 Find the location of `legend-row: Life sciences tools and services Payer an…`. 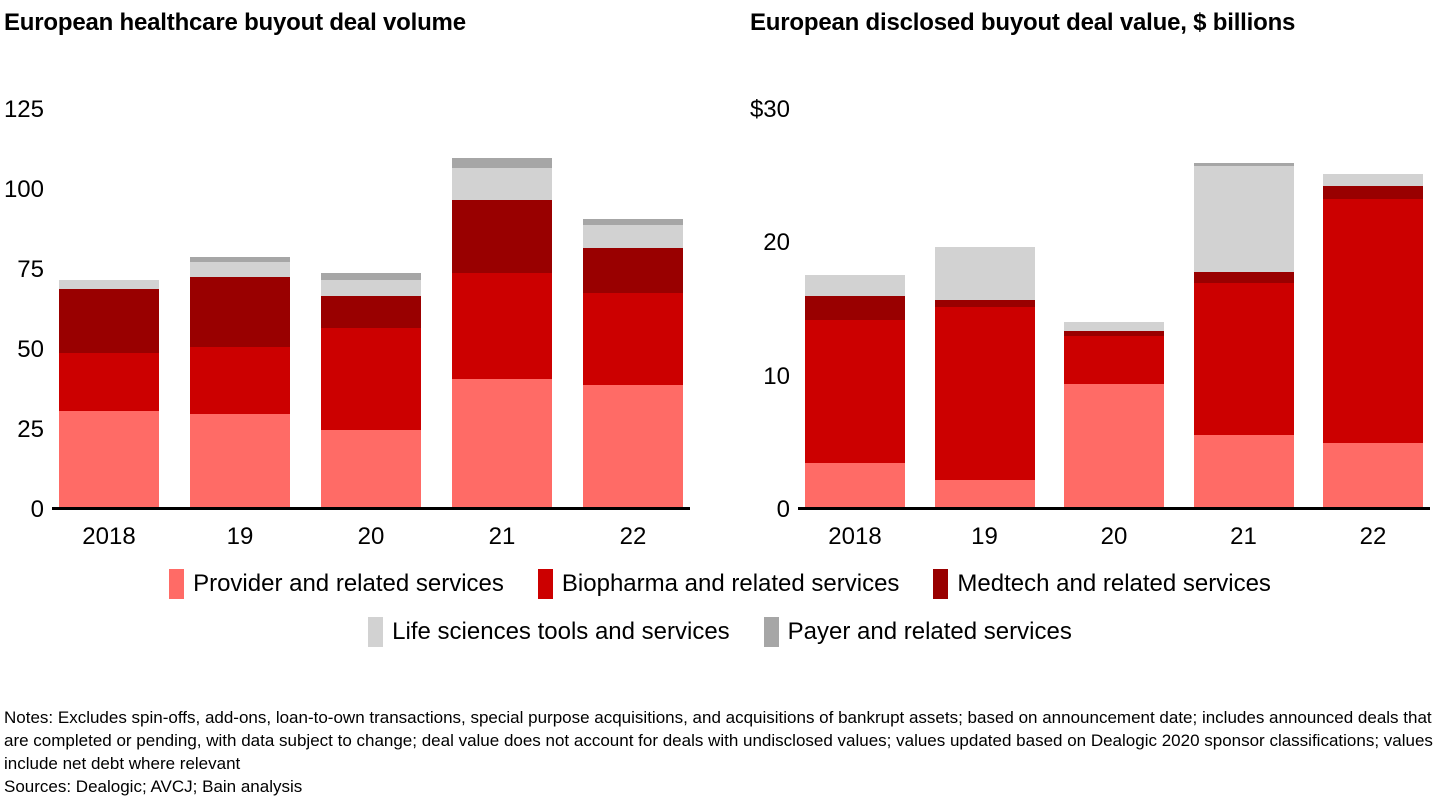

legend-row: Life sciences tools and services Payer an… is located at coordinates (720, 632).